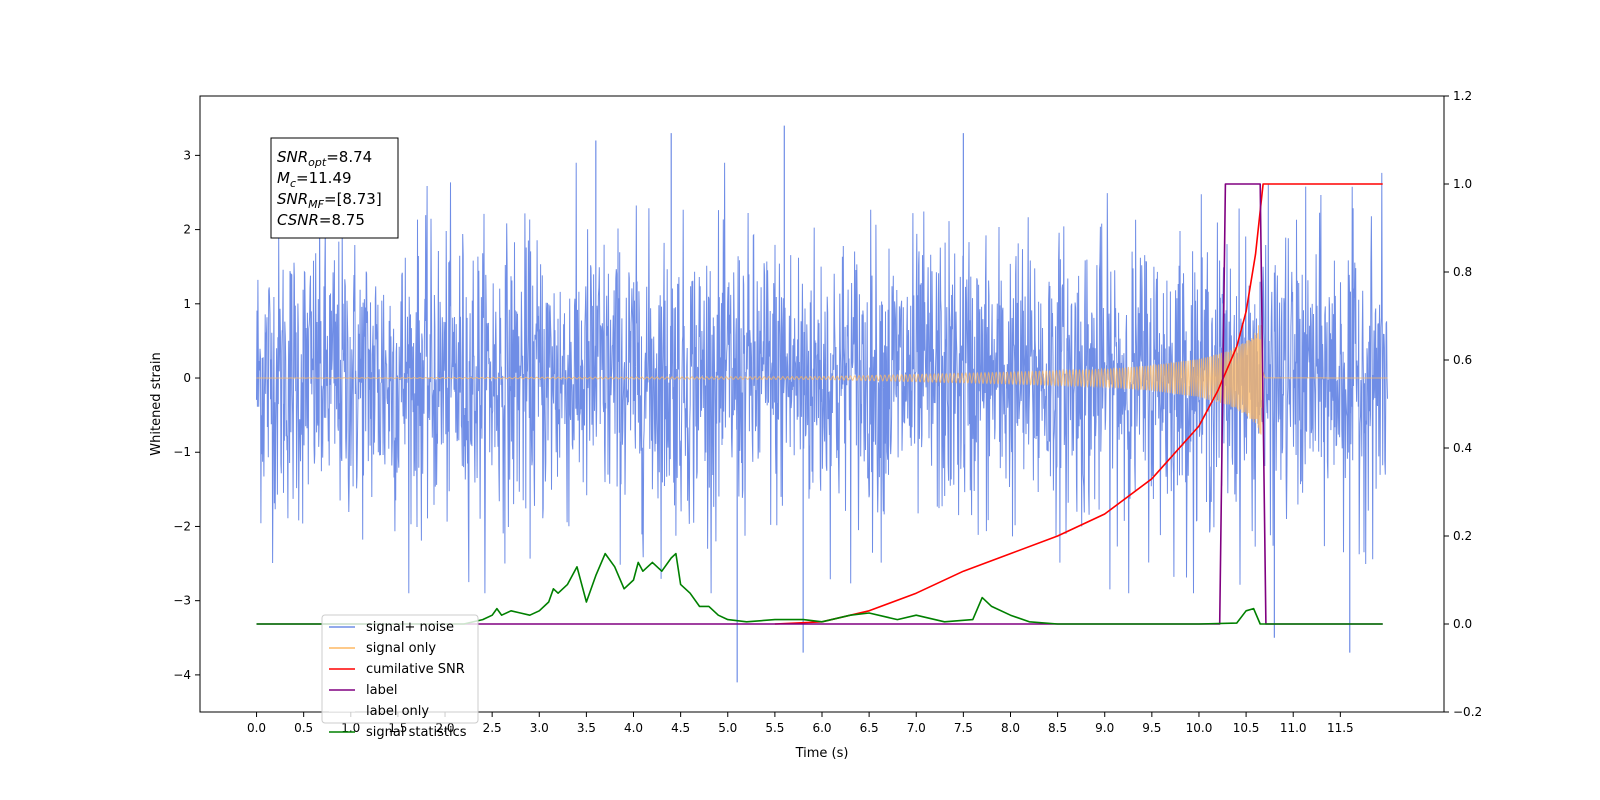 This screenshot has height=800, width=1600. Describe the element at coordinates (324, 158) in the screenshot. I see `annotation-line: SNRopt=8.74` at that location.